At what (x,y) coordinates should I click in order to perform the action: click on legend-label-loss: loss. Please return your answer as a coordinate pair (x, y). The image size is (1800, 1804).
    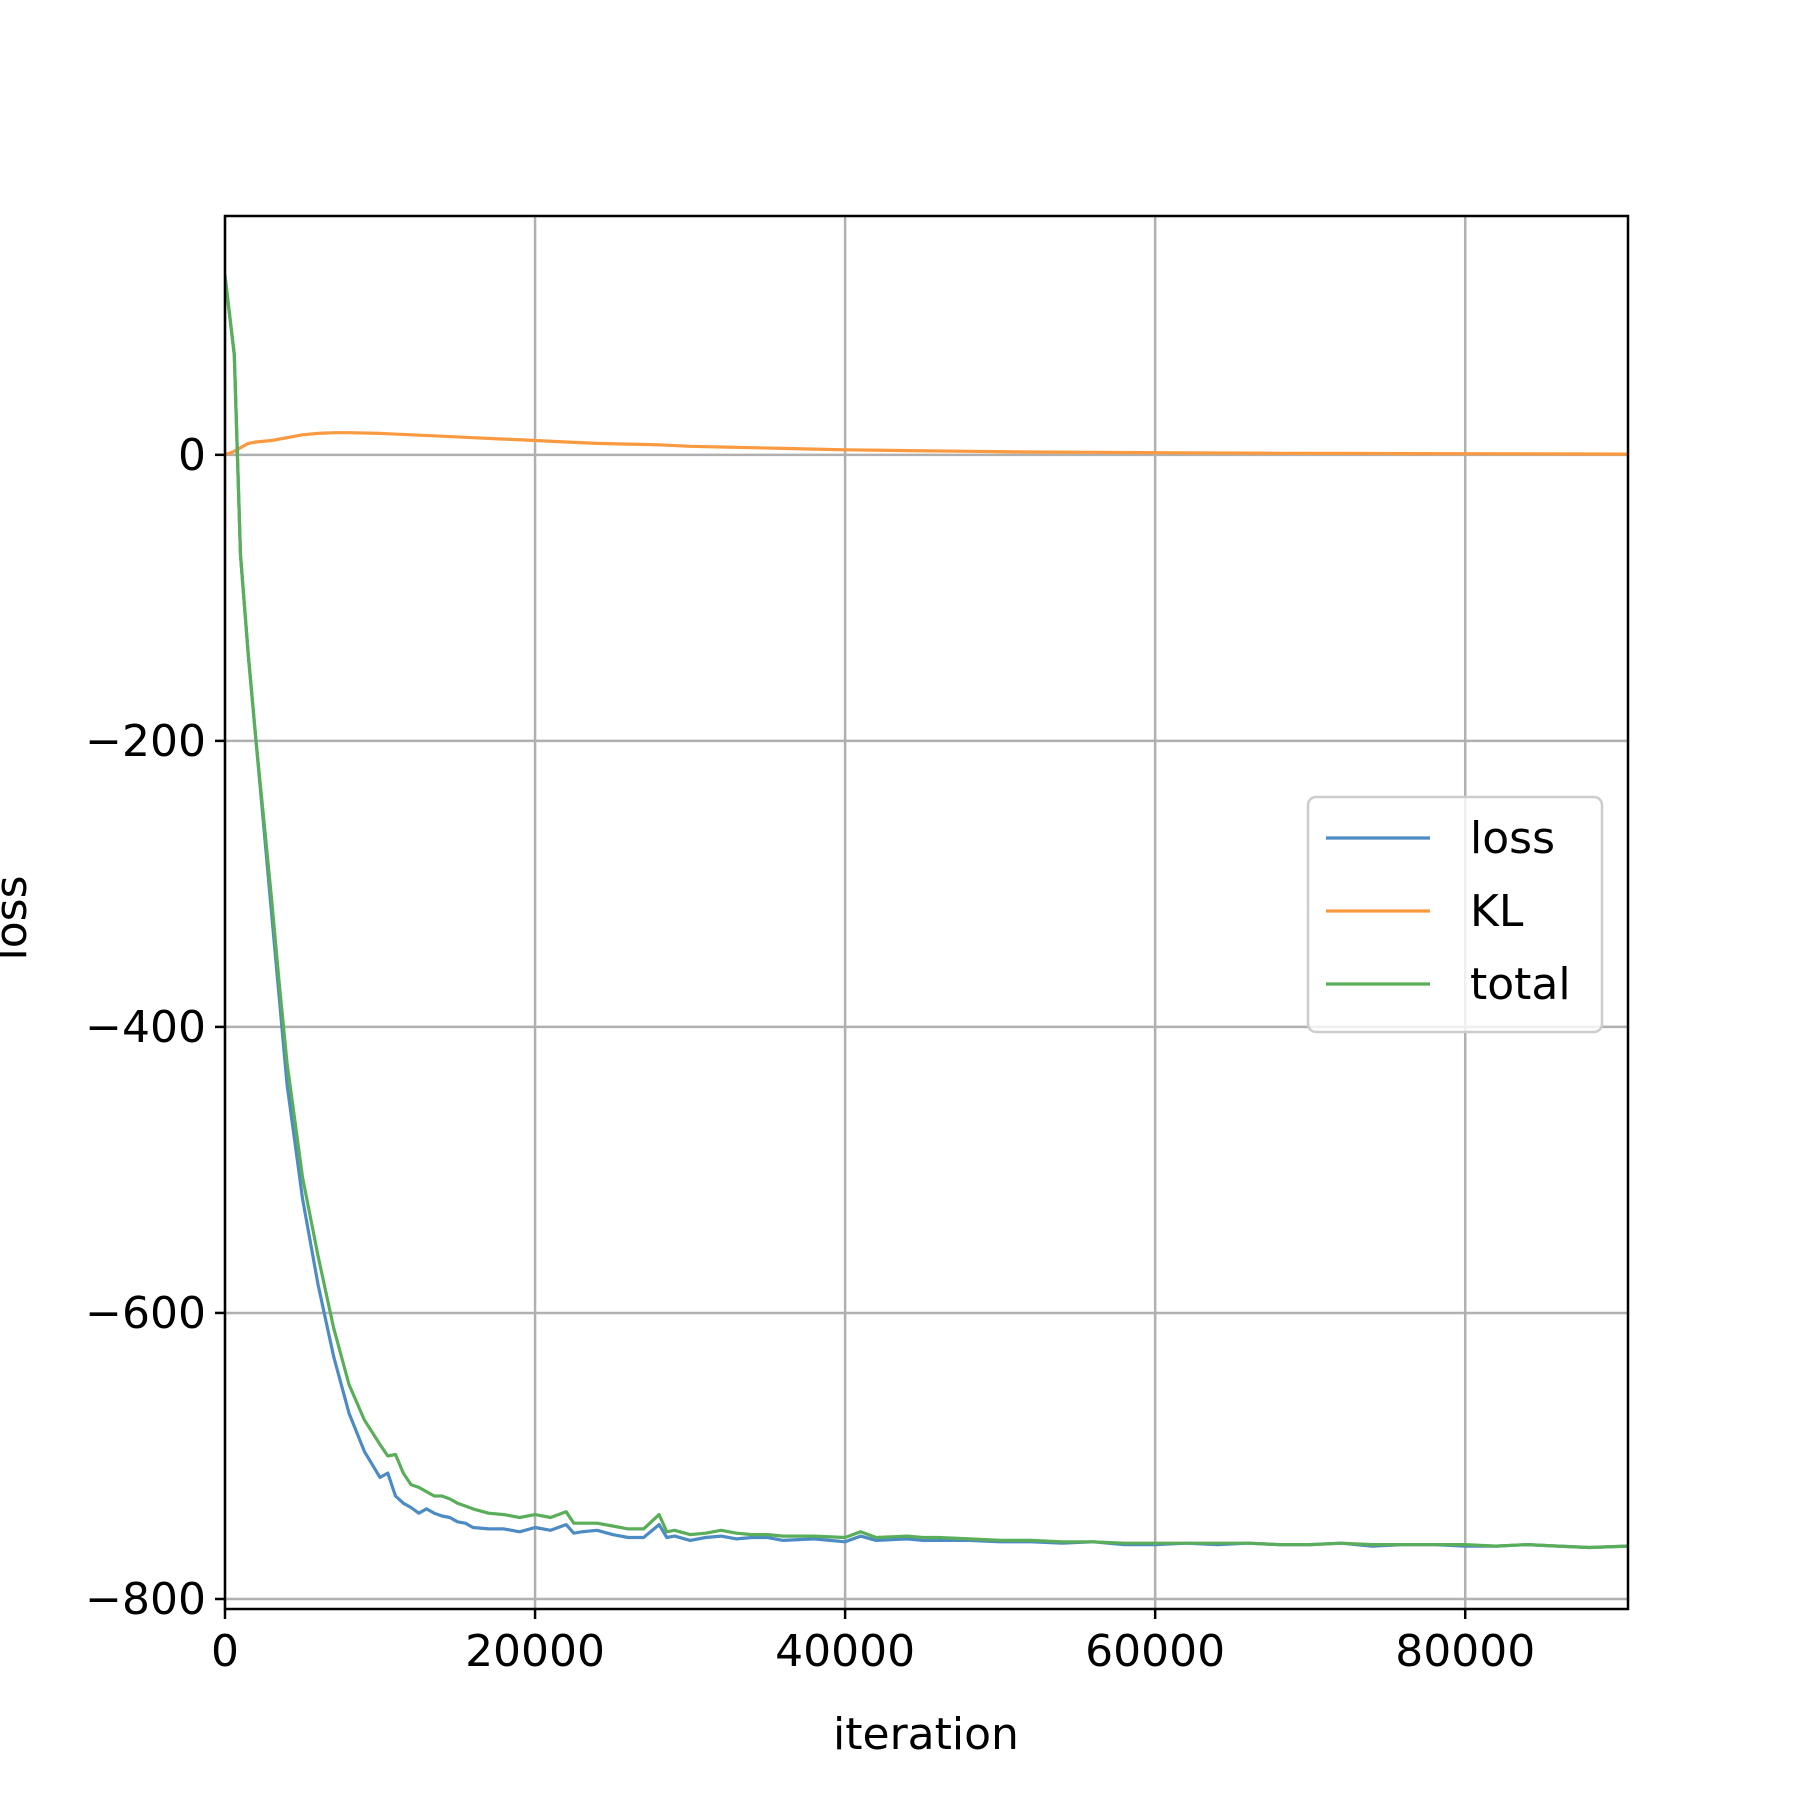
    Looking at the image, I should click on (1512, 838).